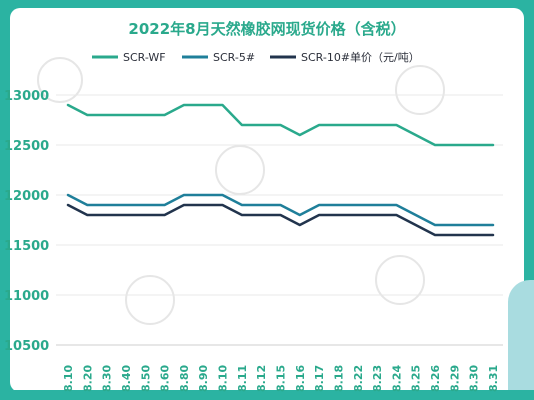 The width and height of the screenshot is (534, 400). I want to click on x-tick-label: 8.31, so click(493, 378).